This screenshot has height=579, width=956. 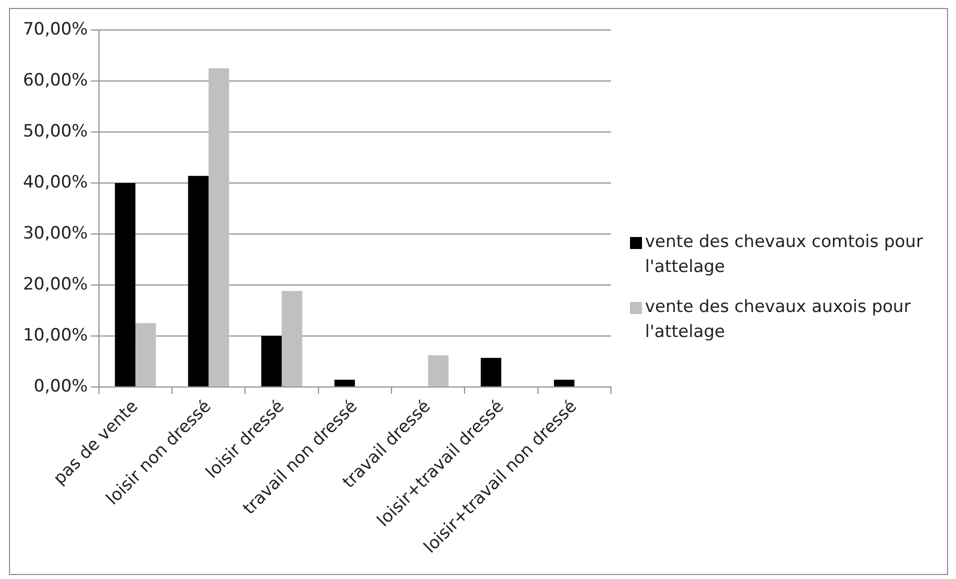 What do you see at coordinates (55, 29) in the screenshot?
I see `y-tick-label: 70,00%` at bounding box center [55, 29].